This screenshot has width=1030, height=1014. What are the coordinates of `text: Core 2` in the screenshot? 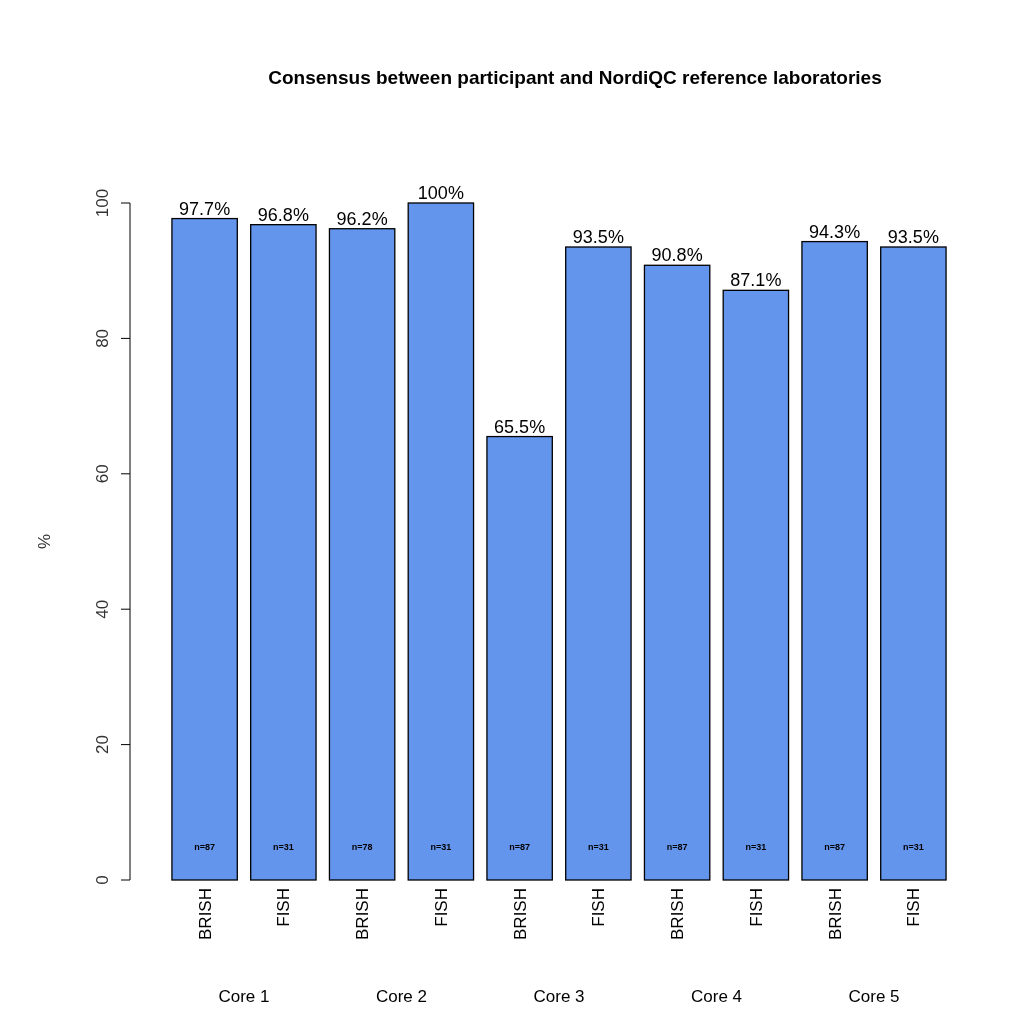 It's located at (401, 996).